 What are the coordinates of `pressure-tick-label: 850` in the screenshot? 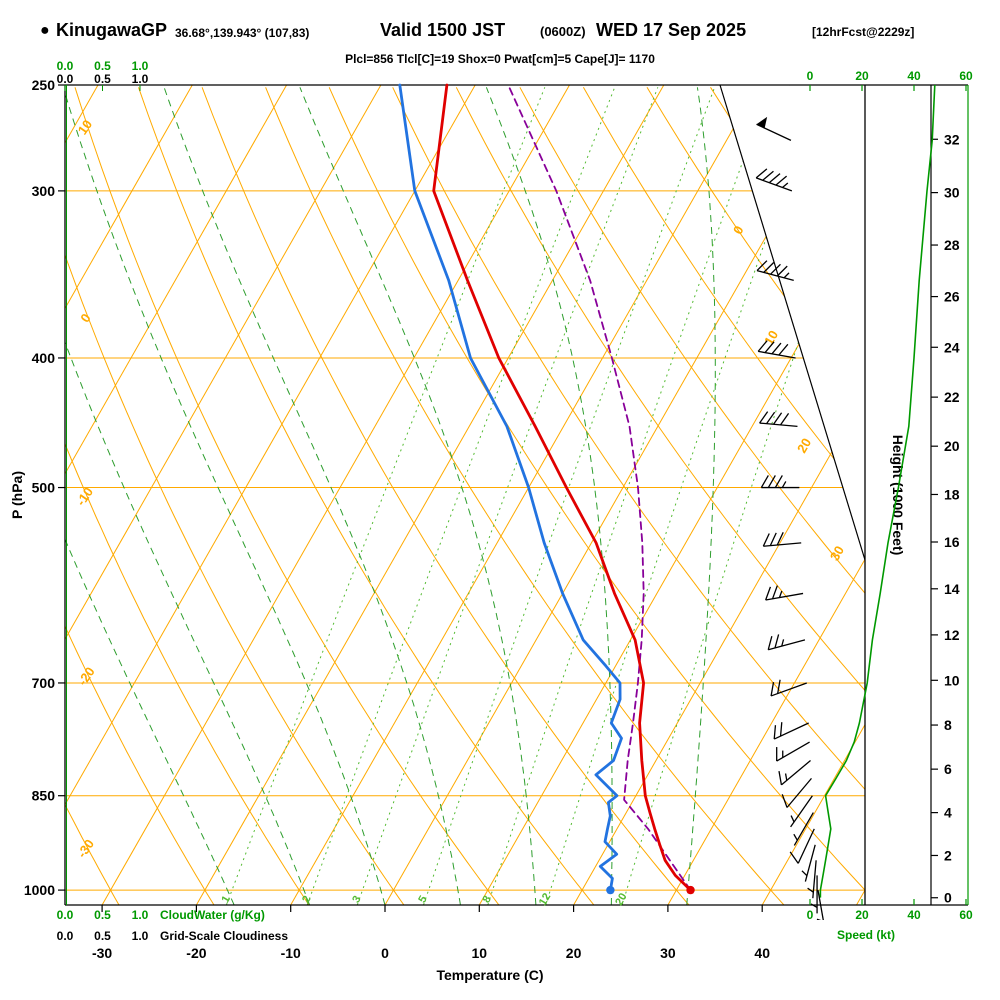 It's located at (44, 796).